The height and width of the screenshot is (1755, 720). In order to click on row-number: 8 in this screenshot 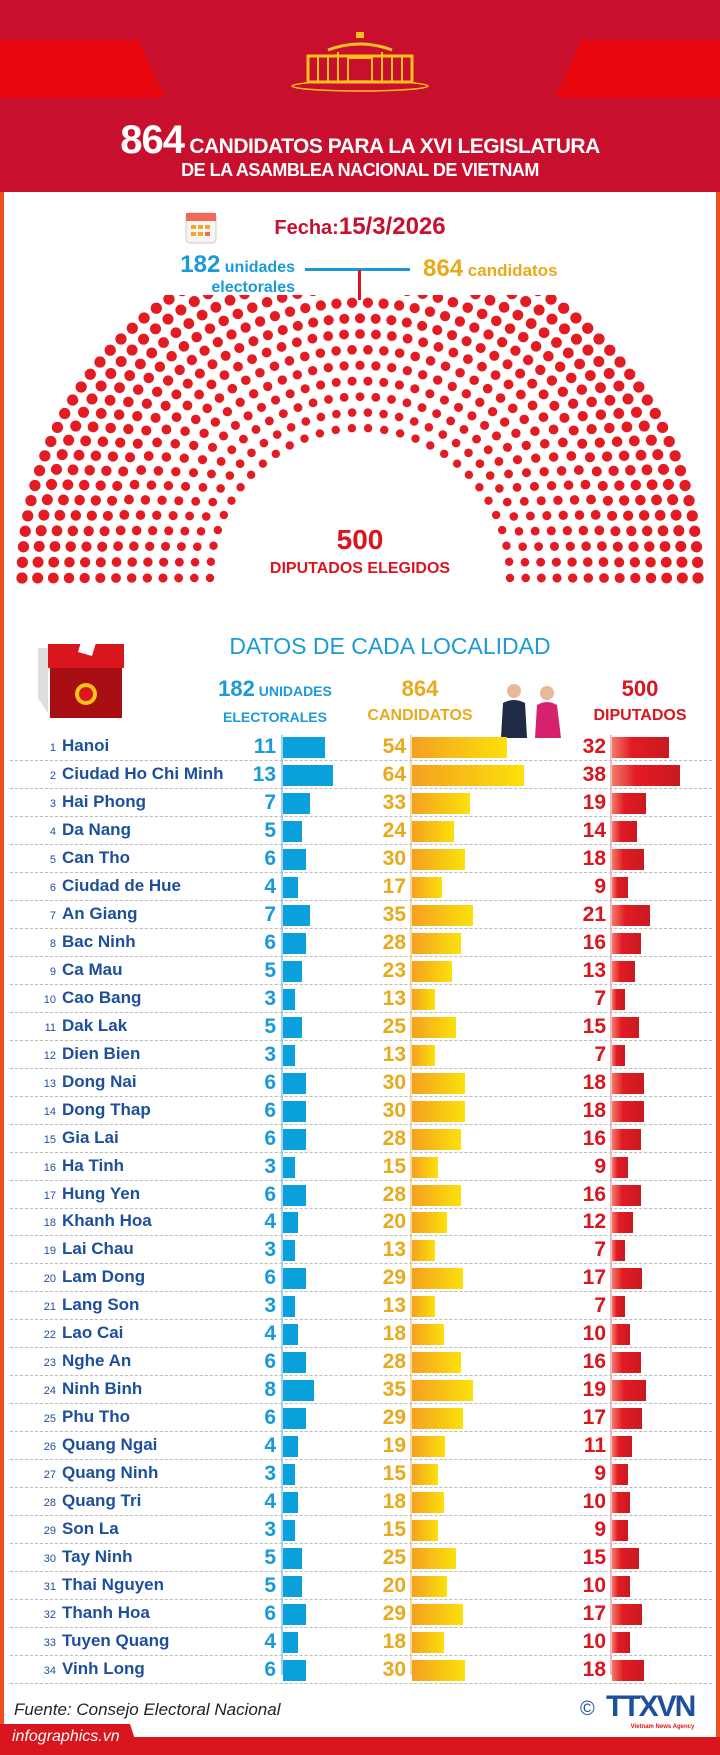, I will do `click(52, 943)`.